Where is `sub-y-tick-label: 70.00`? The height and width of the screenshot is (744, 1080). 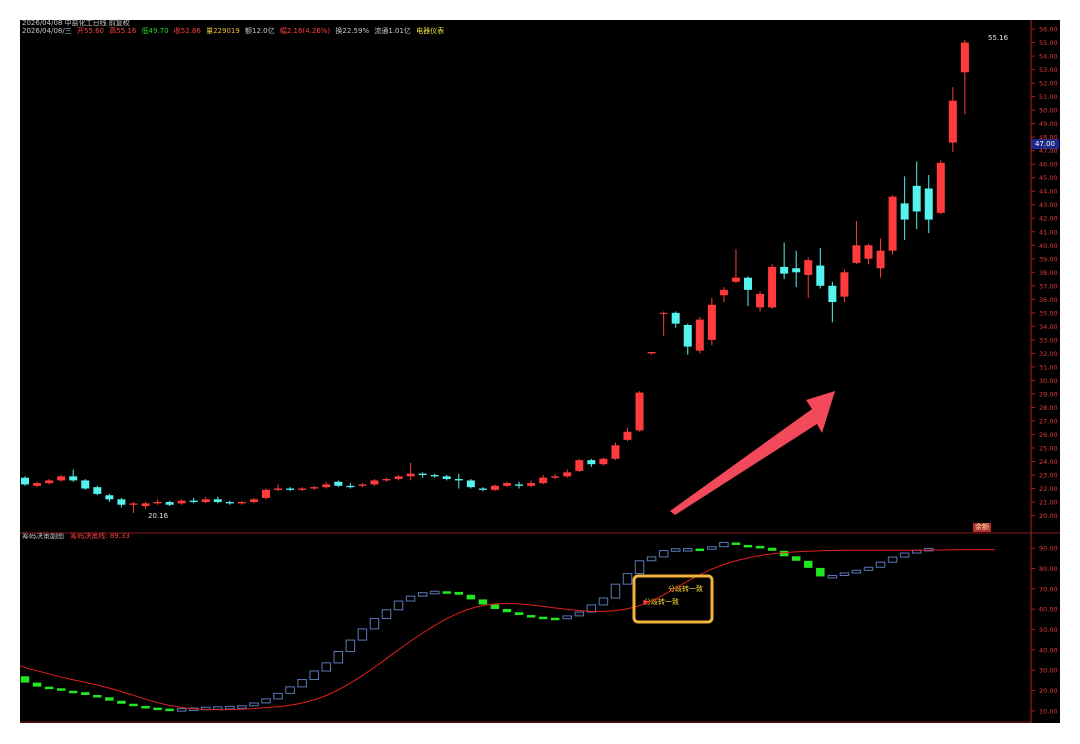
sub-y-tick-label: 70.00 is located at coordinates (1048, 589).